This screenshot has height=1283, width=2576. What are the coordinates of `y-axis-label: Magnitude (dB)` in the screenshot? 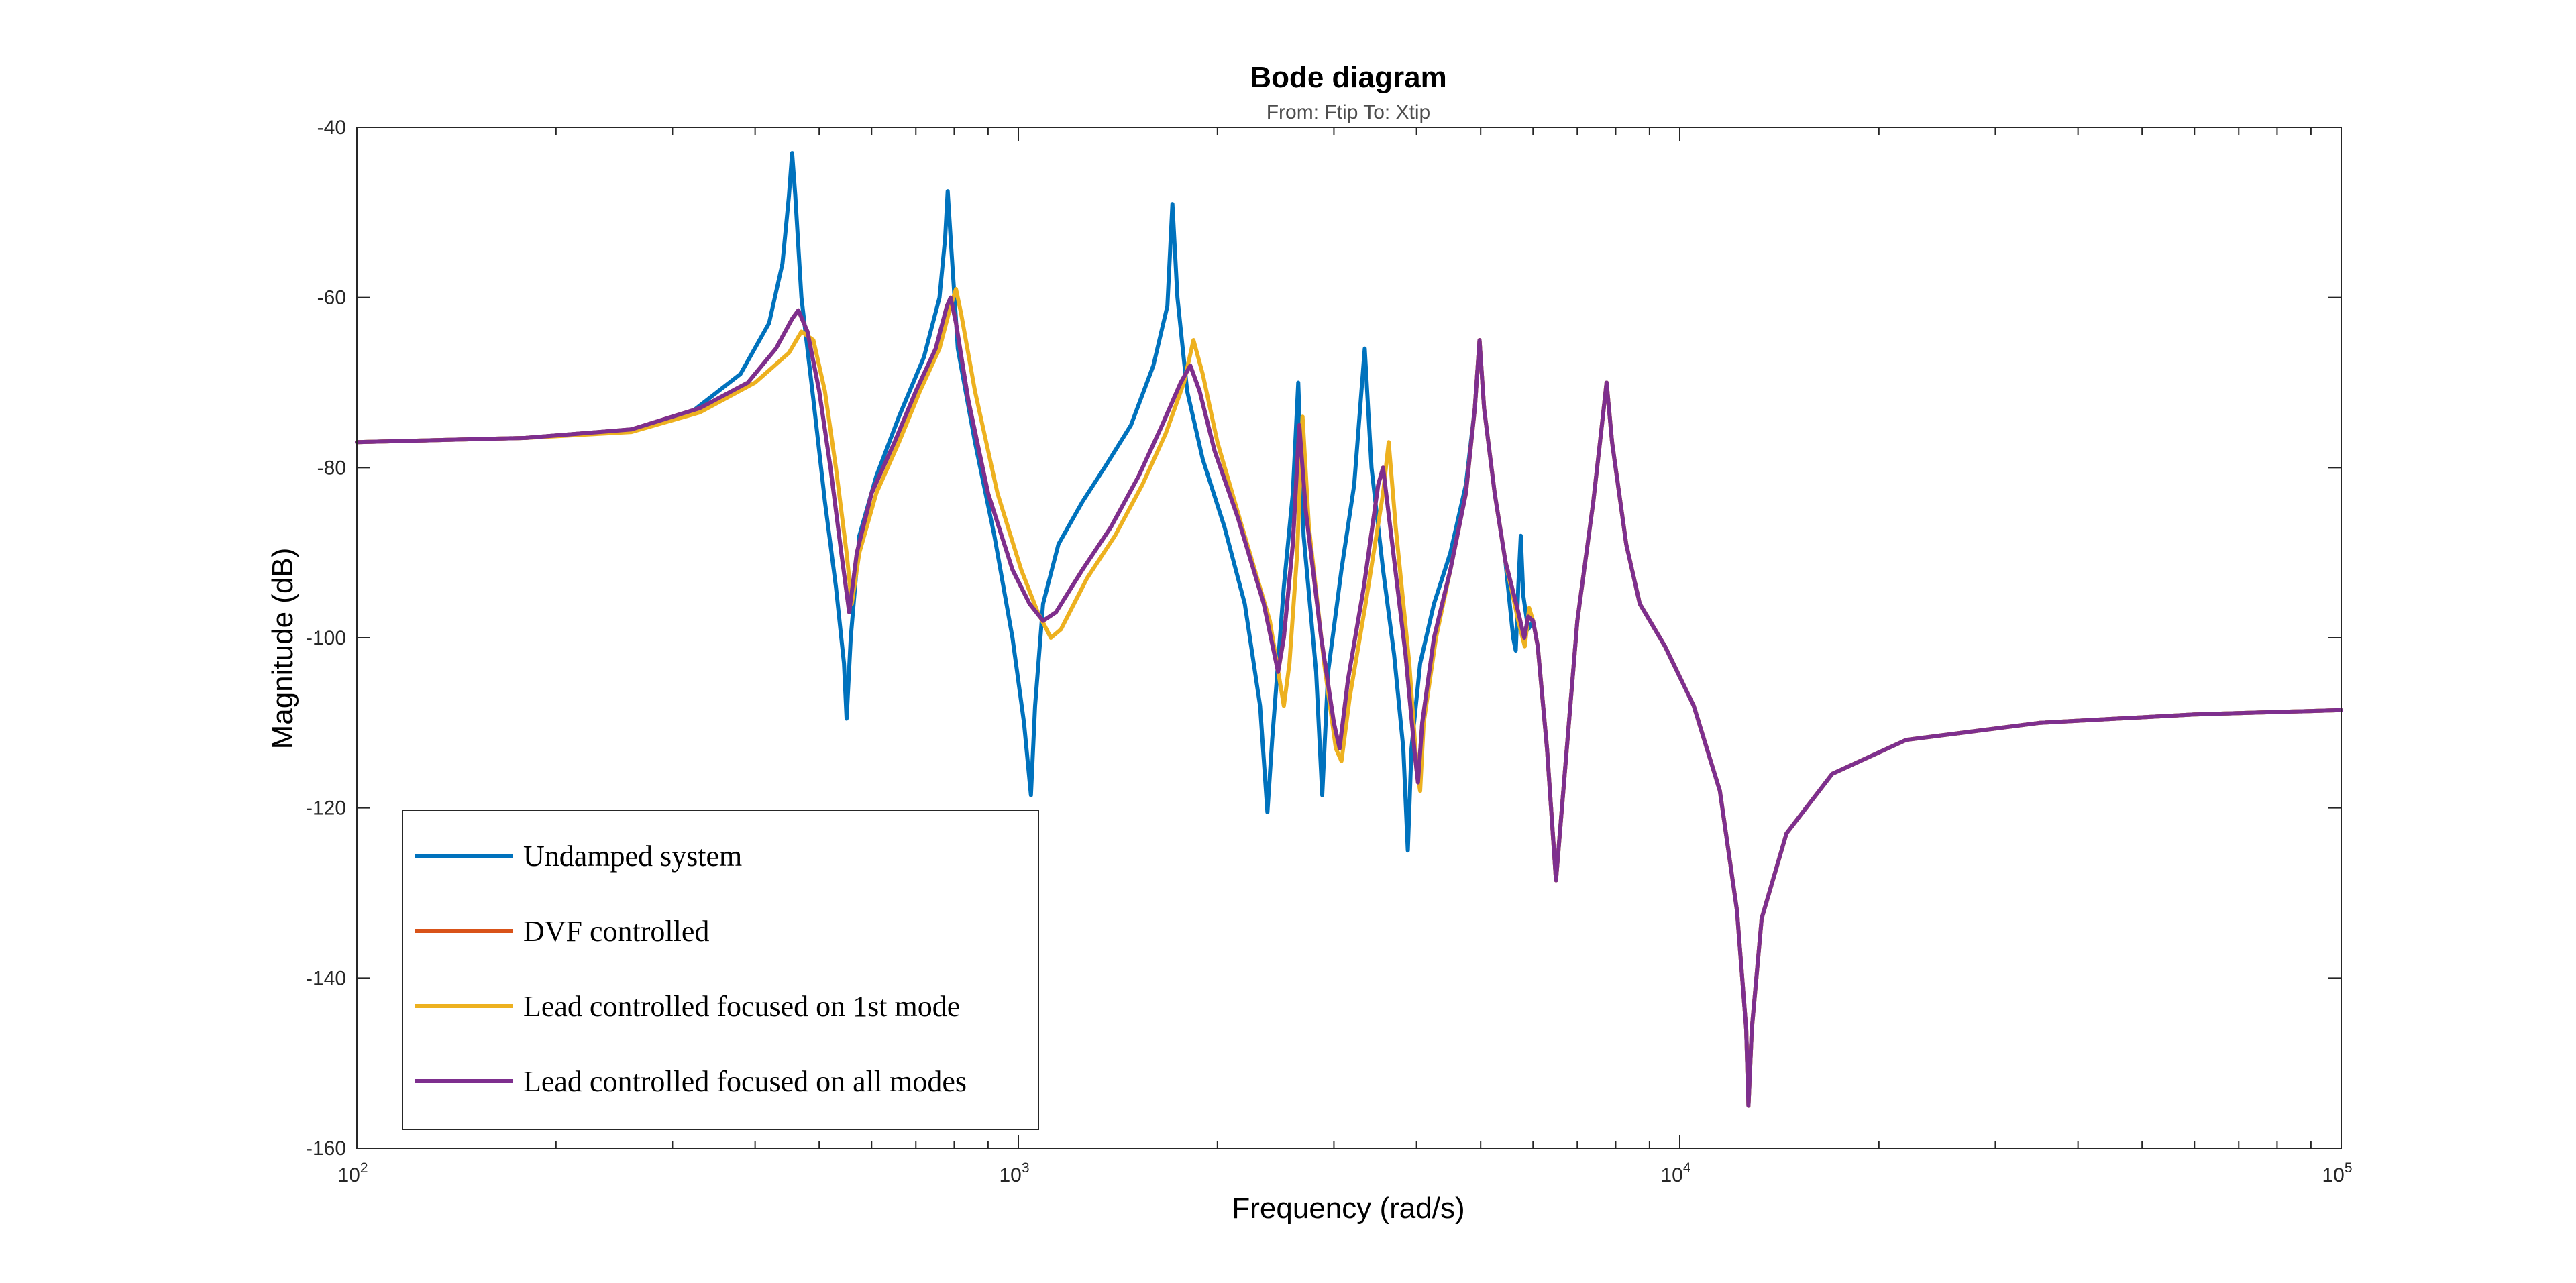 It's located at (282, 649).